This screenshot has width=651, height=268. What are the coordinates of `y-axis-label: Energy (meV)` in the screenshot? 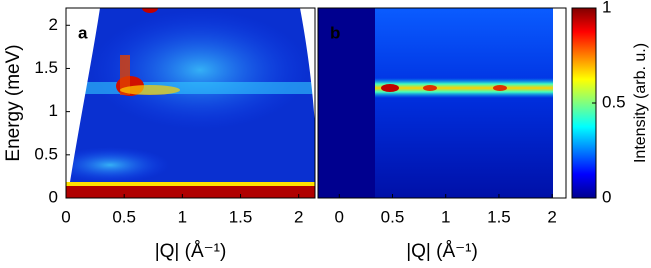 It's located at (13, 102).